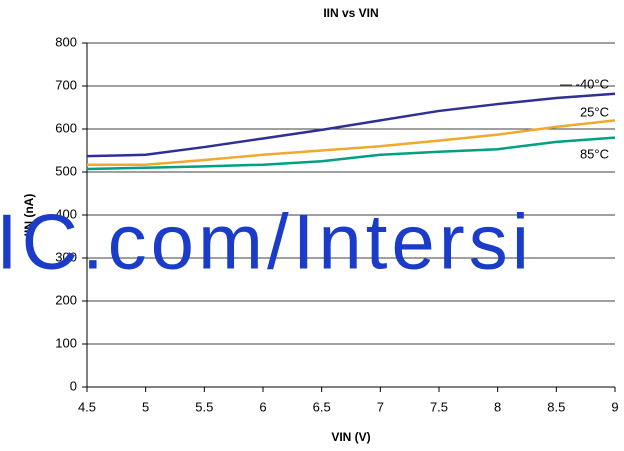  Describe the element at coordinates (66, 213) in the screenshot. I see `y-tick-label: 400` at that location.